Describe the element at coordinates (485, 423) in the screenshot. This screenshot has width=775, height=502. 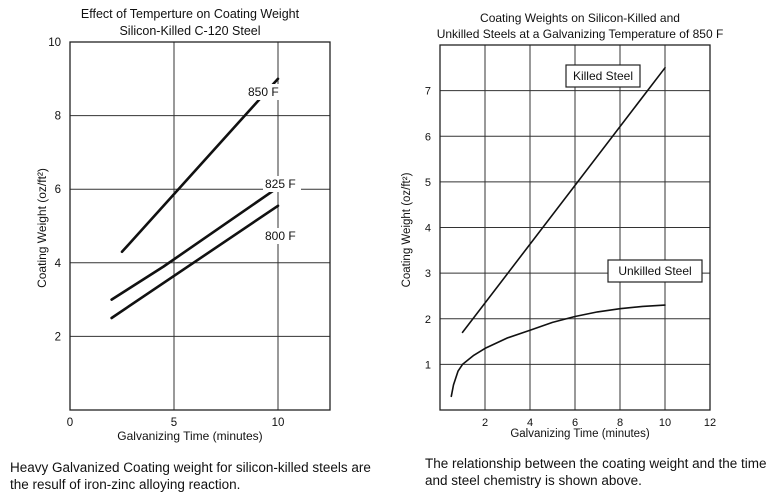
I see `x-tick-label: 2` at that location.